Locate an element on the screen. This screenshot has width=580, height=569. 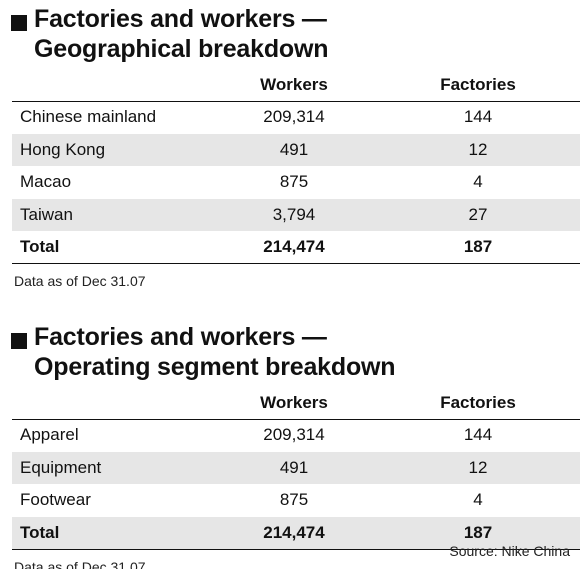
section-title-line-2: Geographical breakdown is located at coordinates (181, 49).